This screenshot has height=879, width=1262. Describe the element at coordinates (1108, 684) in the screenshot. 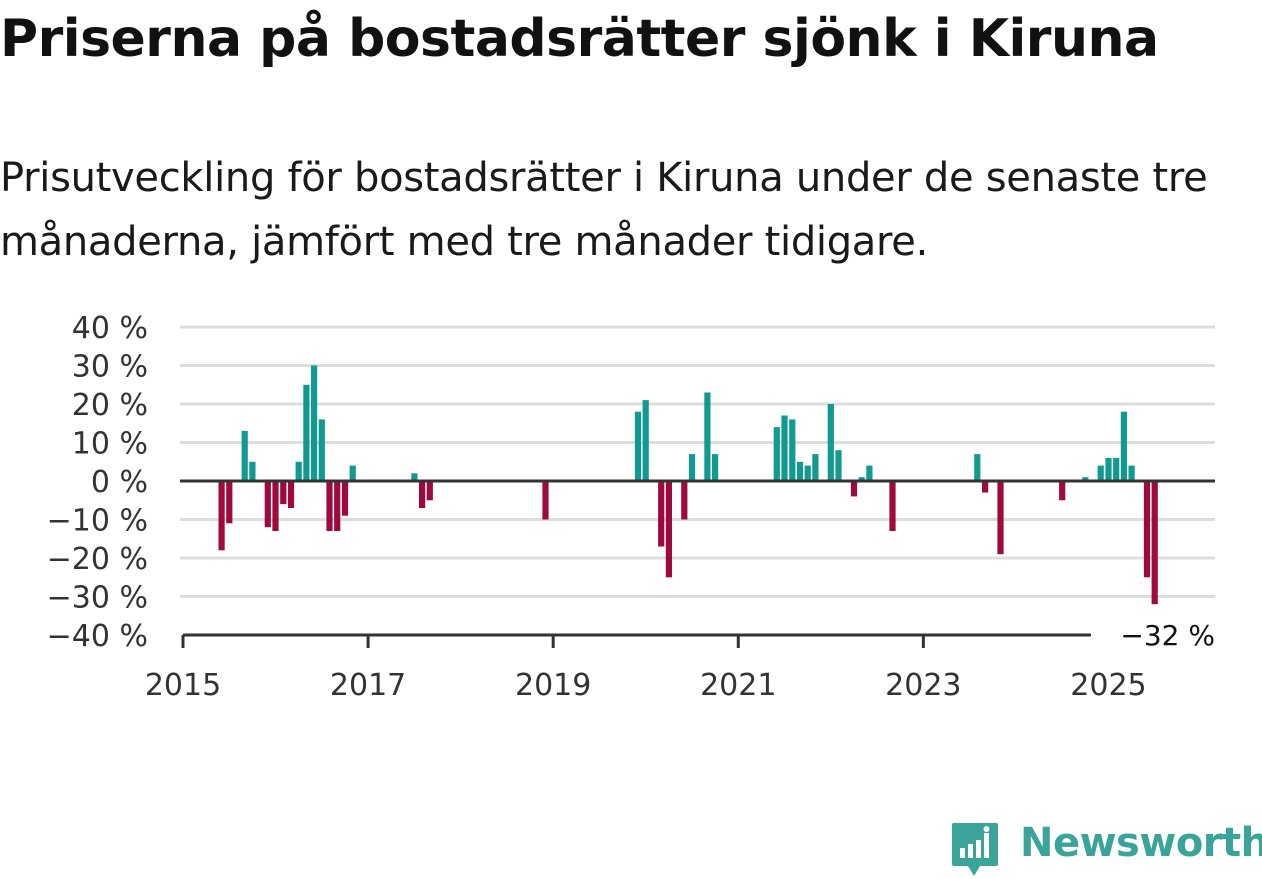

I see `x-tick-label: 2025` at that location.